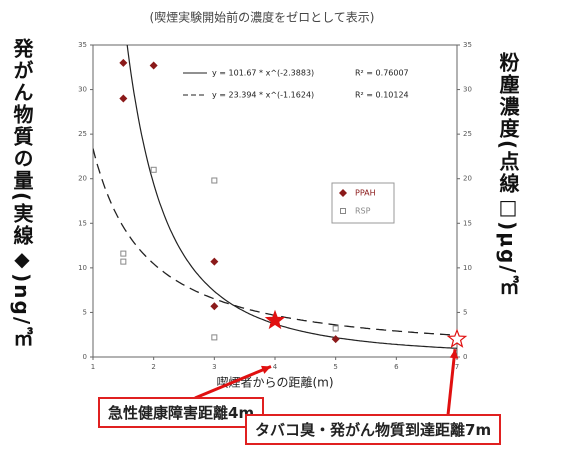  Describe the element at coordinates (335, 367) in the screenshot. I see `x-tick-label: 5` at that location.